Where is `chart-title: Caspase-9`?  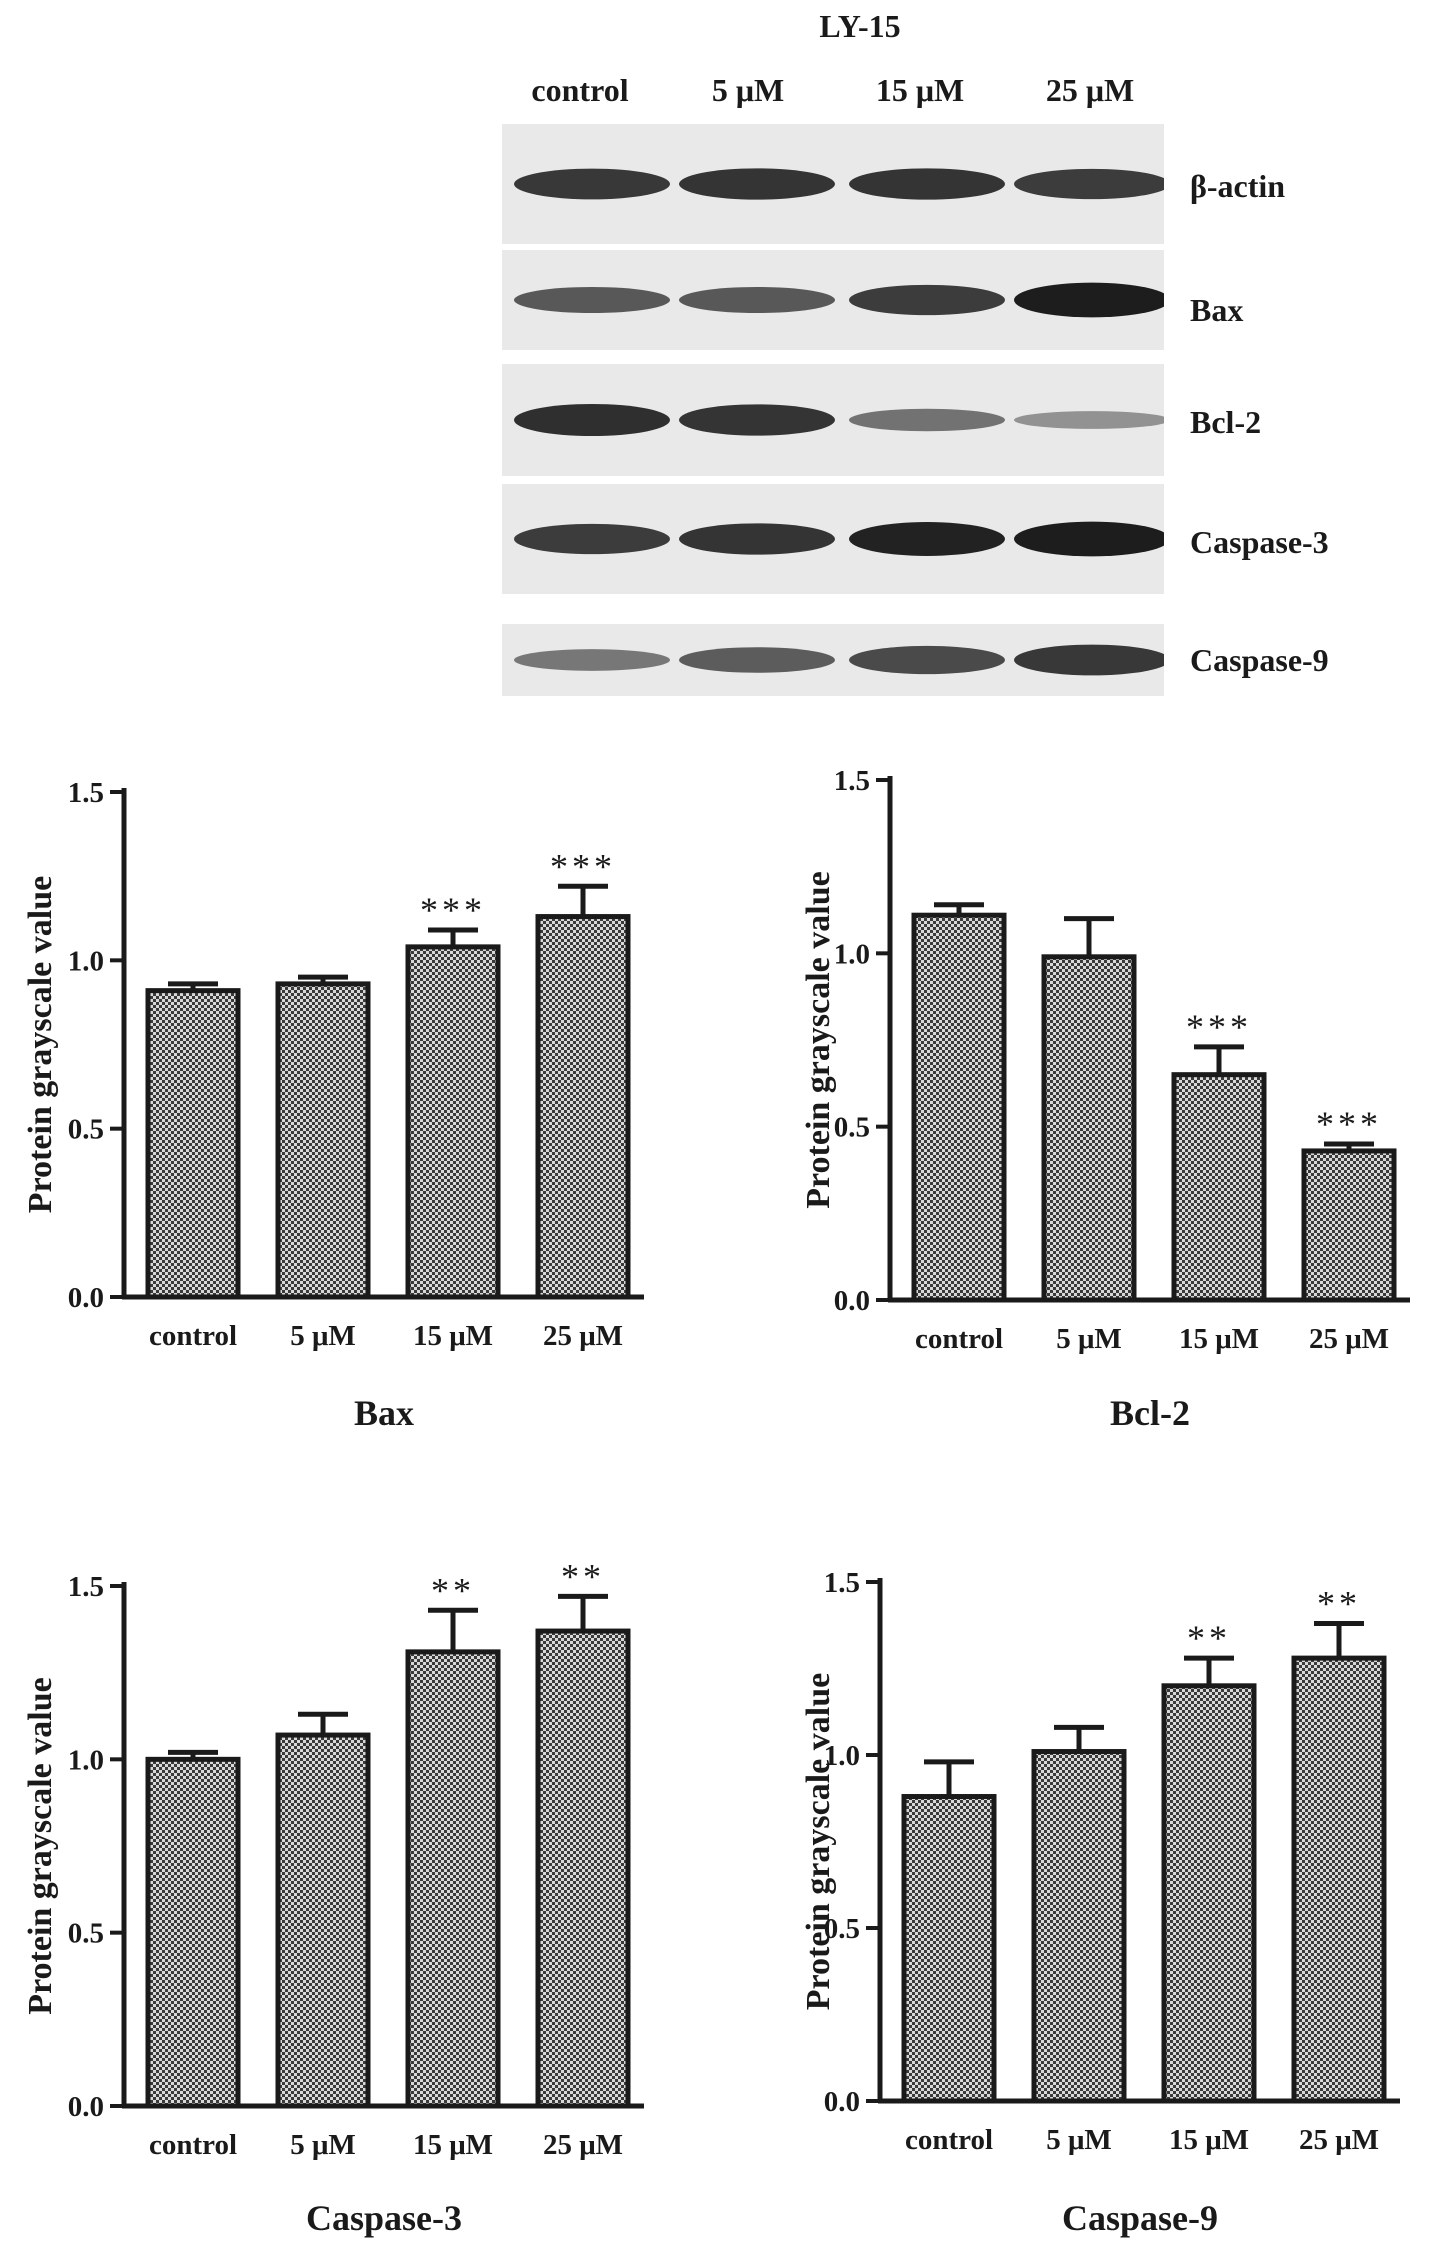 chart-title: Caspase-9 is located at coordinates (1140, 2218).